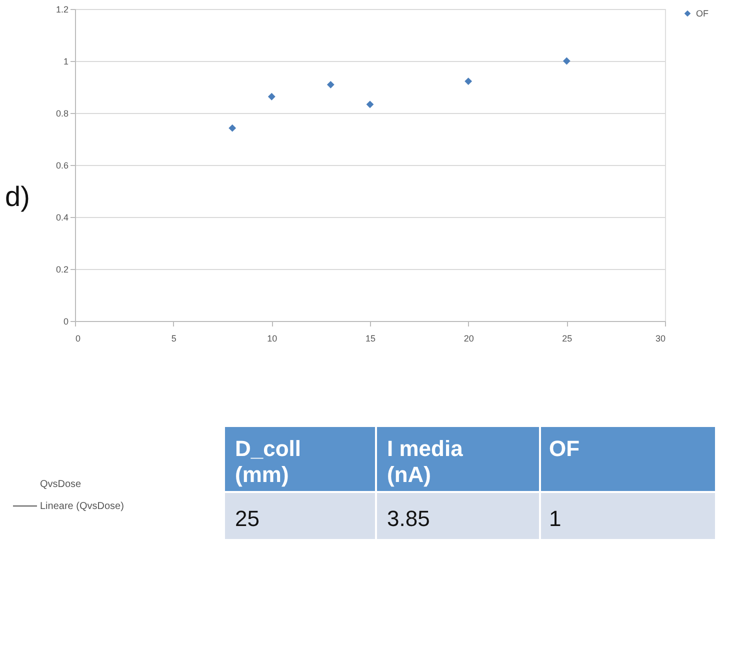 This screenshot has height=662, width=743. What do you see at coordinates (62, 9) in the screenshot?
I see `y-tick-label: 1.2` at bounding box center [62, 9].